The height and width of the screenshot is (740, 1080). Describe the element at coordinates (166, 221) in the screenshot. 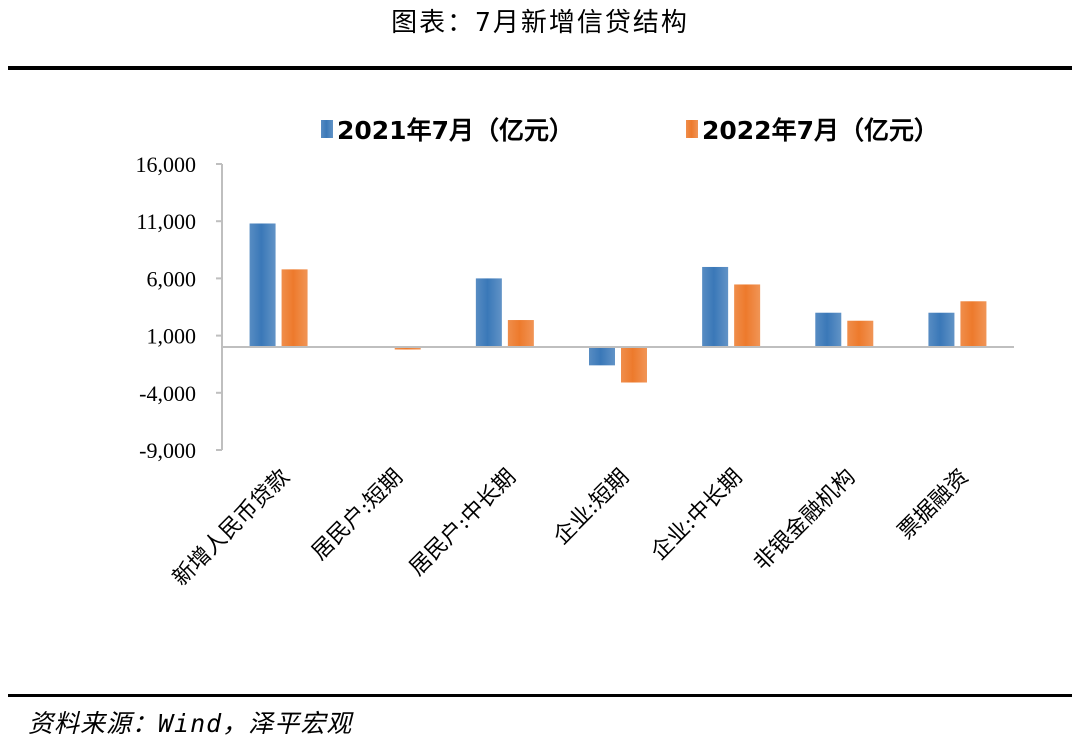

I see `y-tick-label: 11,000` at that location.